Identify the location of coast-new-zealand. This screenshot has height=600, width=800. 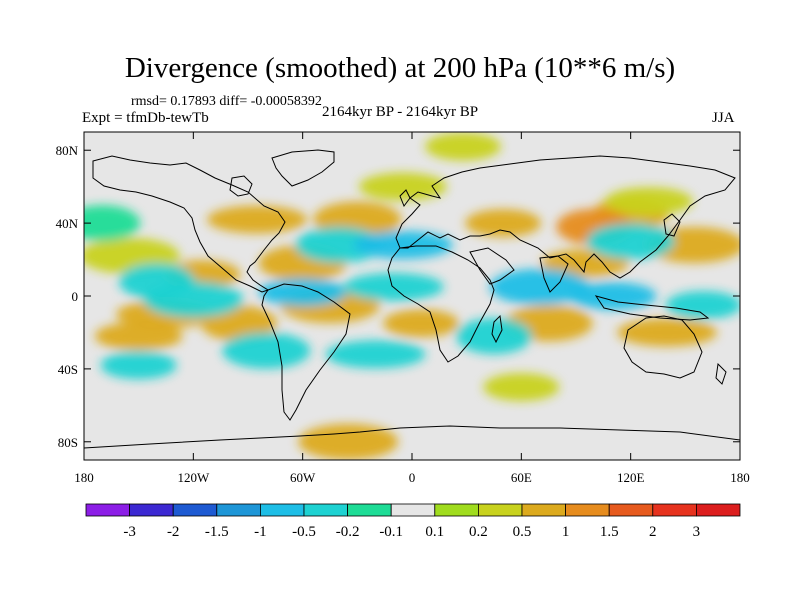
(721, 373).